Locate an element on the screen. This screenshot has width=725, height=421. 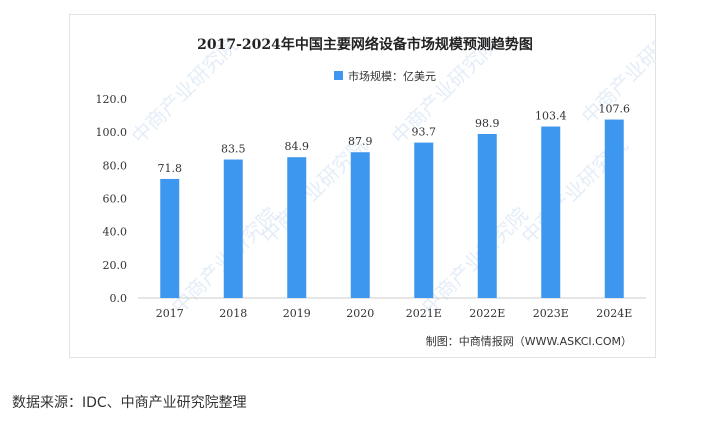
bar-value-label: 98.9 is located at coordinates (487, 123).